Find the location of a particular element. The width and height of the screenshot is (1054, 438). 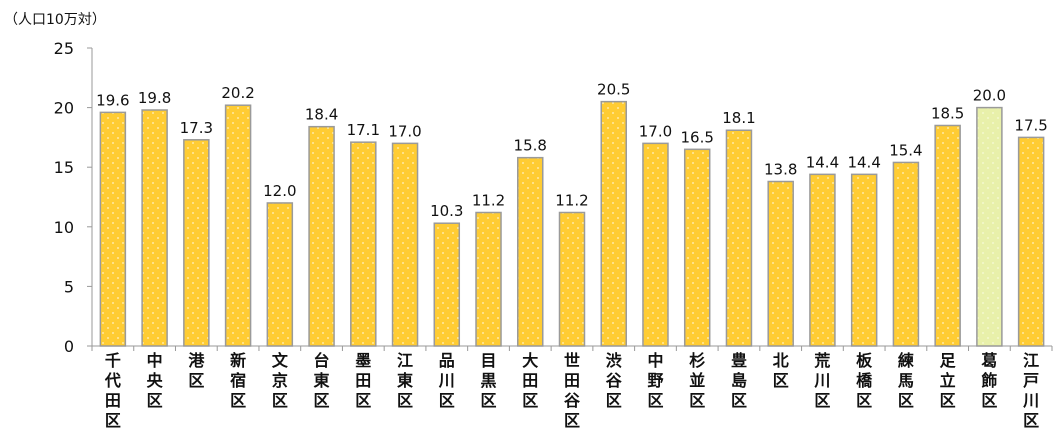

data-label-17: 13.8 is located at coordinates (780, 170).